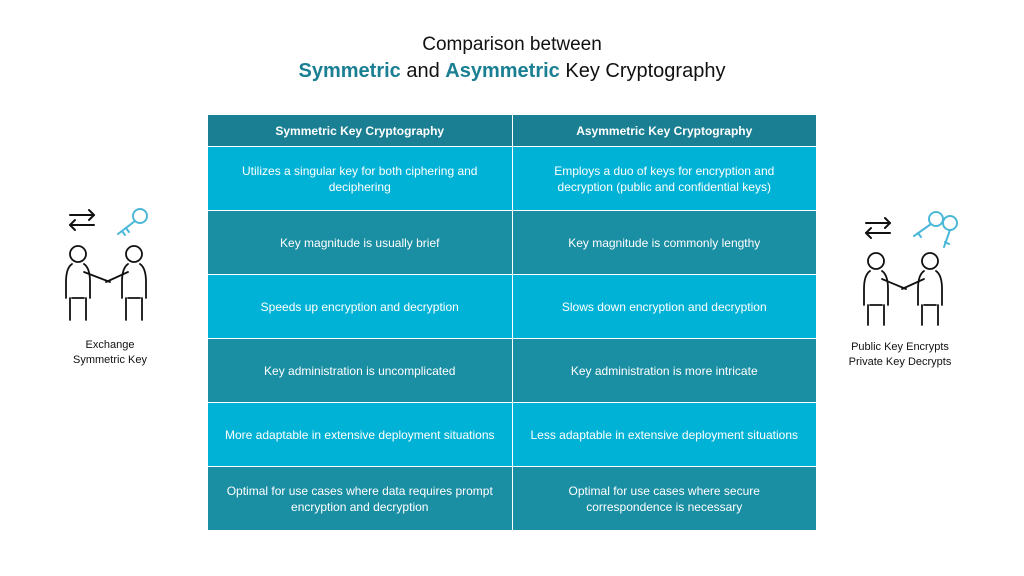 The width and height of the screenshot is (1024, 576). Describe the element at coordinates (110, 345) in the screenshot. I see `left-caption-line1: Exchange` at that location.